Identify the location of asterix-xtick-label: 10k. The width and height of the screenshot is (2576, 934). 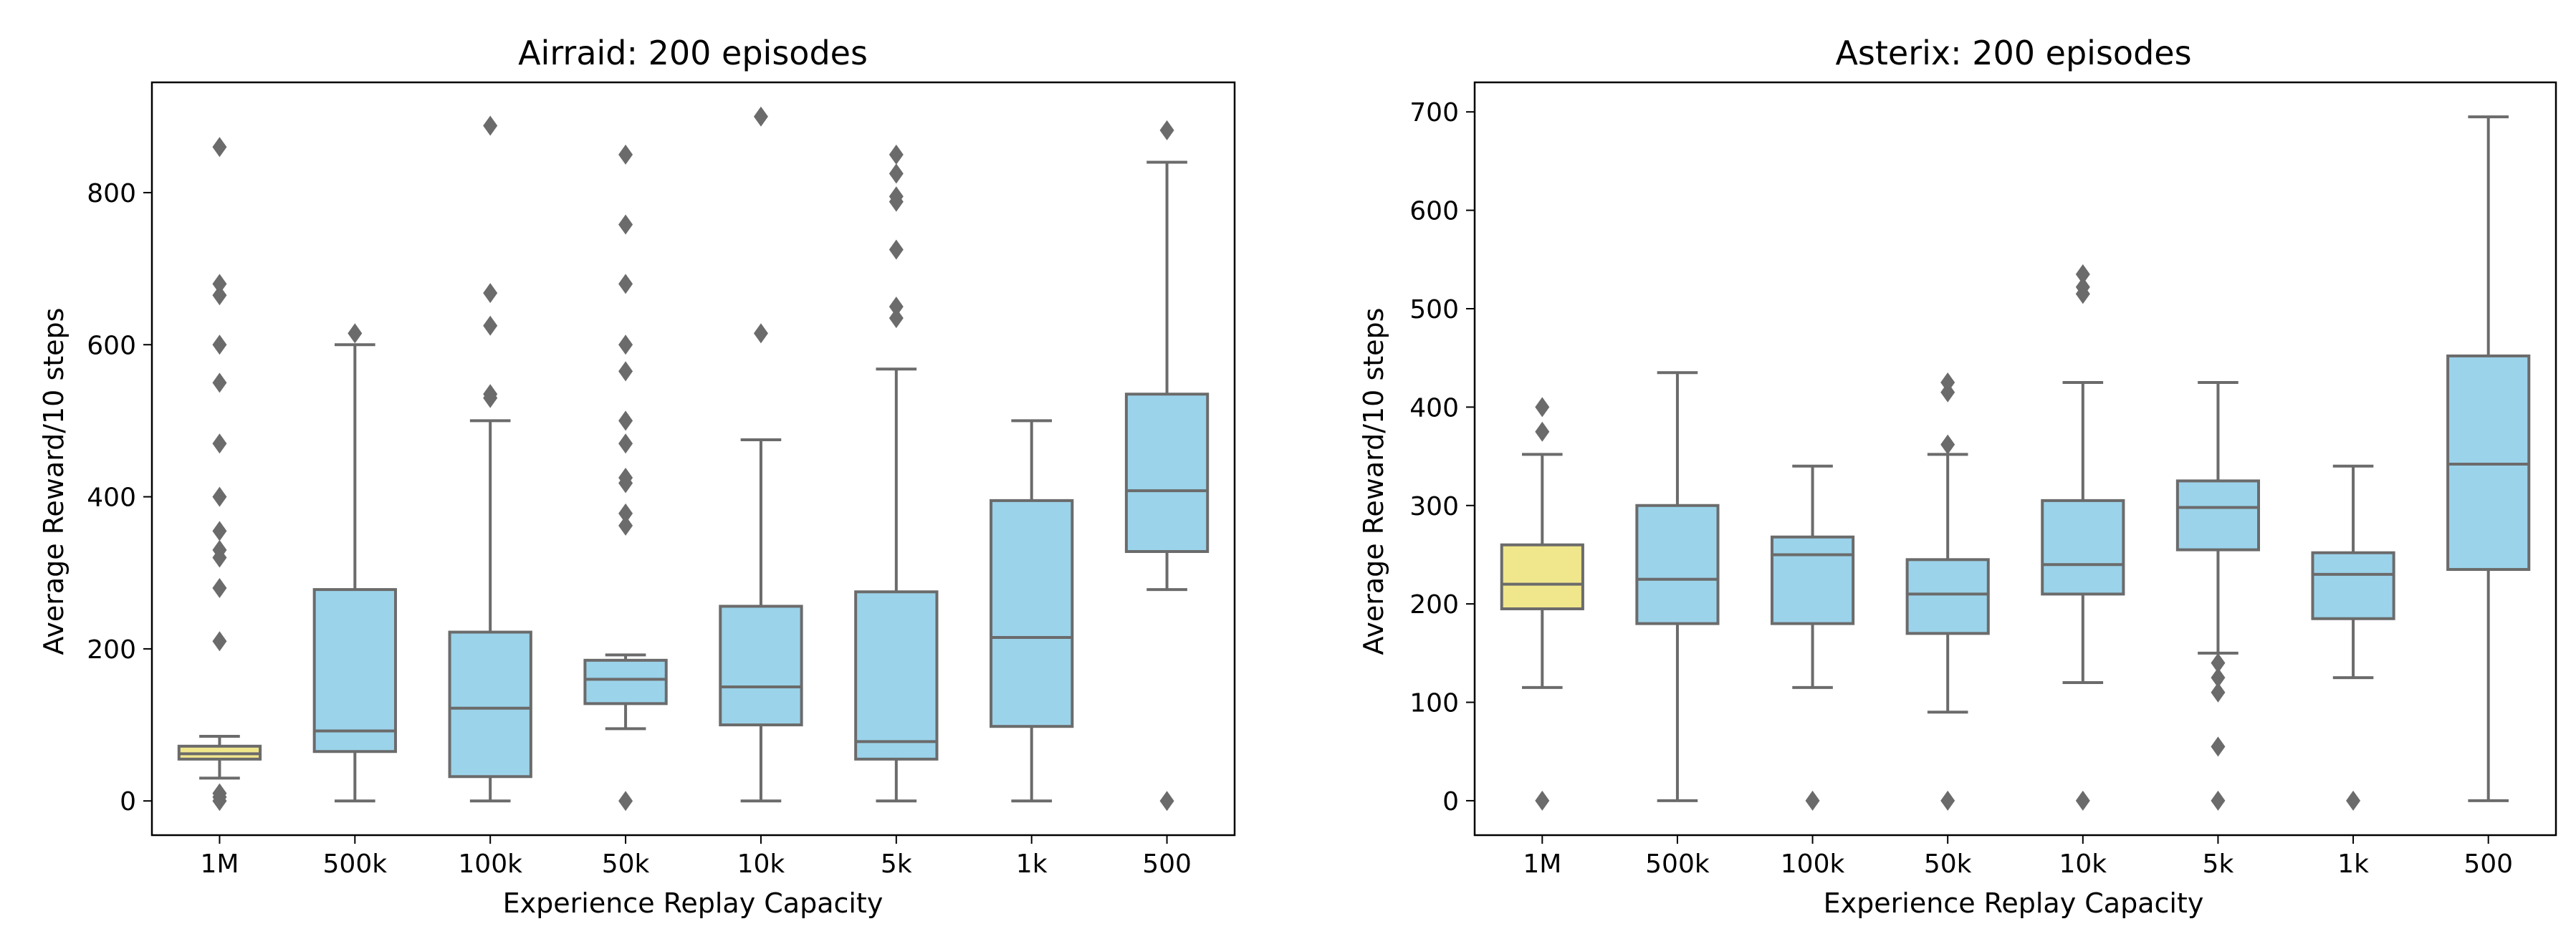
(2083, 864).